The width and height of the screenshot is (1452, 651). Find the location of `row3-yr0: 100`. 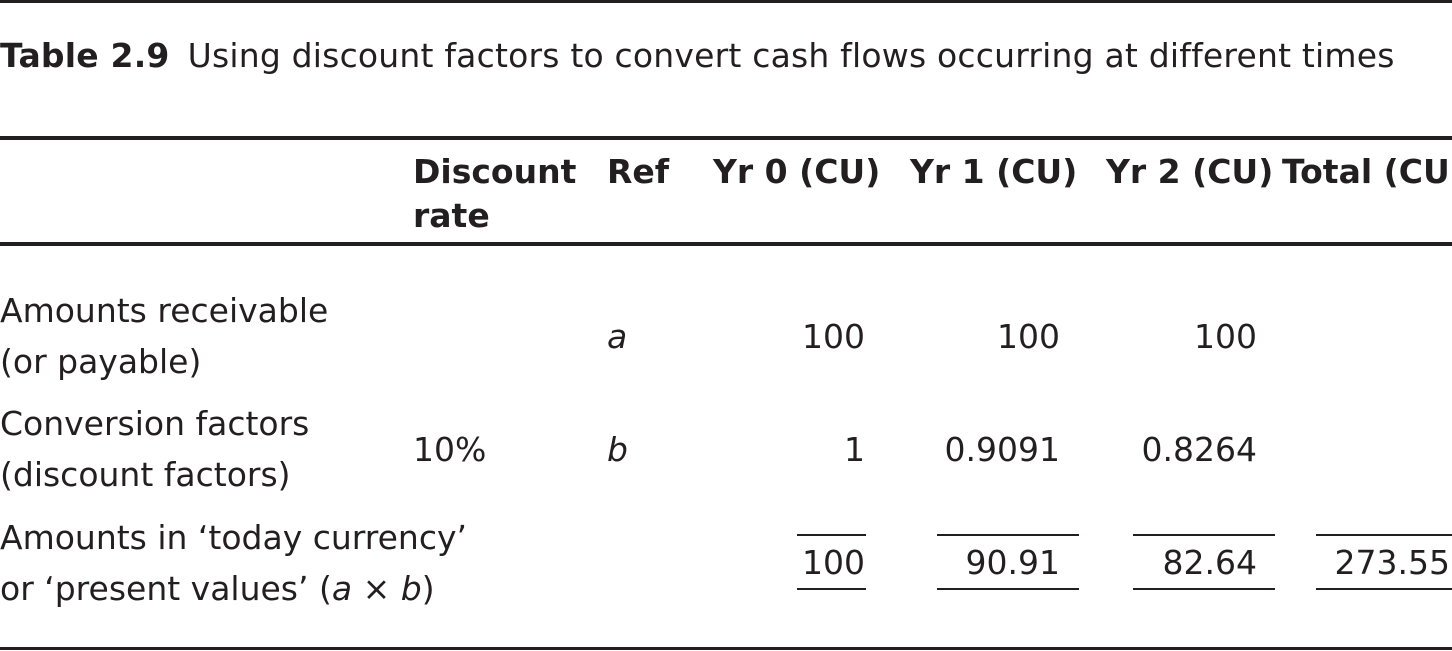

row3-yr0: 100 is located at coordinates (833, 562).